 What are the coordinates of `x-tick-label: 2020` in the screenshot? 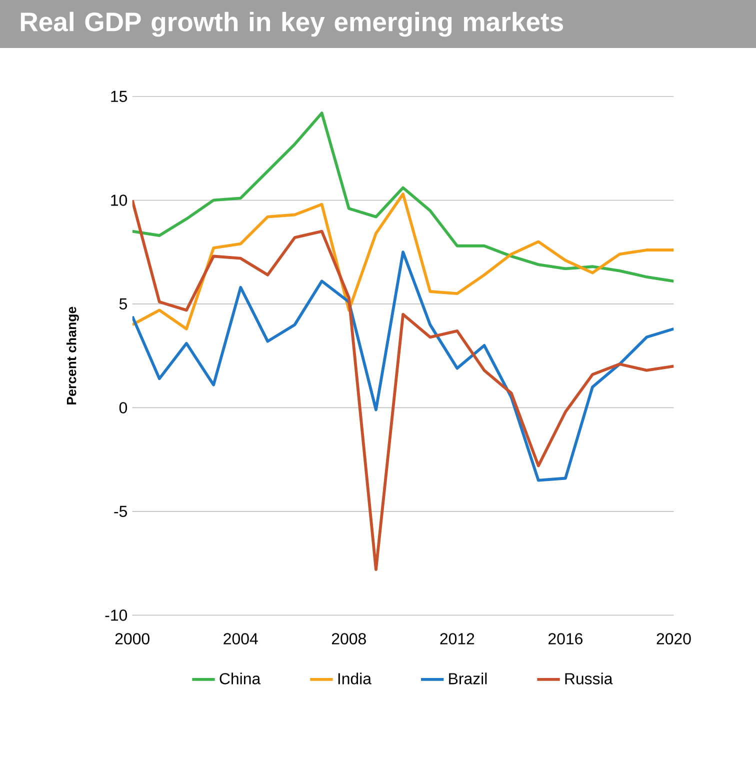 It's located at (673, 638).